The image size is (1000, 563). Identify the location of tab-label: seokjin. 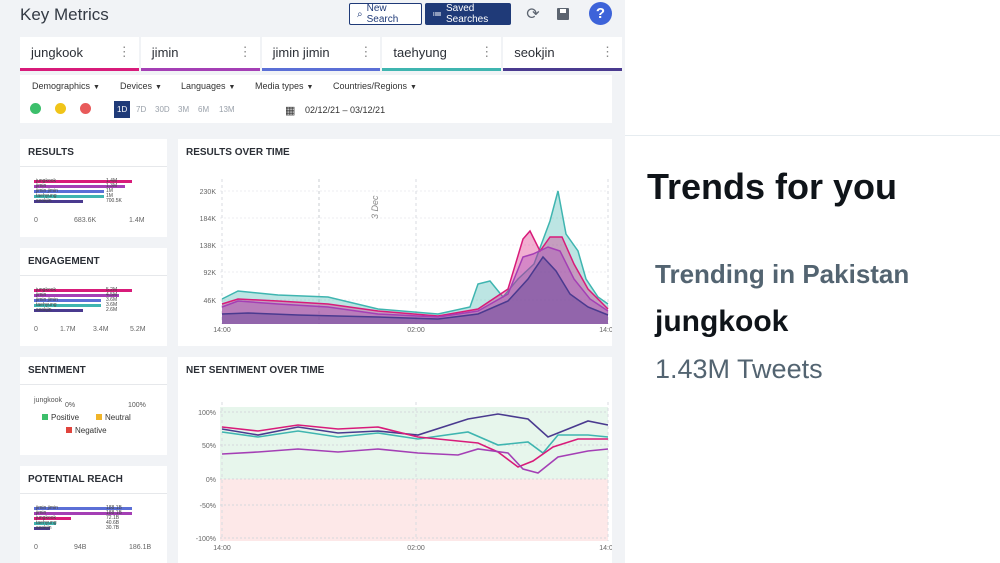
(534, 52).